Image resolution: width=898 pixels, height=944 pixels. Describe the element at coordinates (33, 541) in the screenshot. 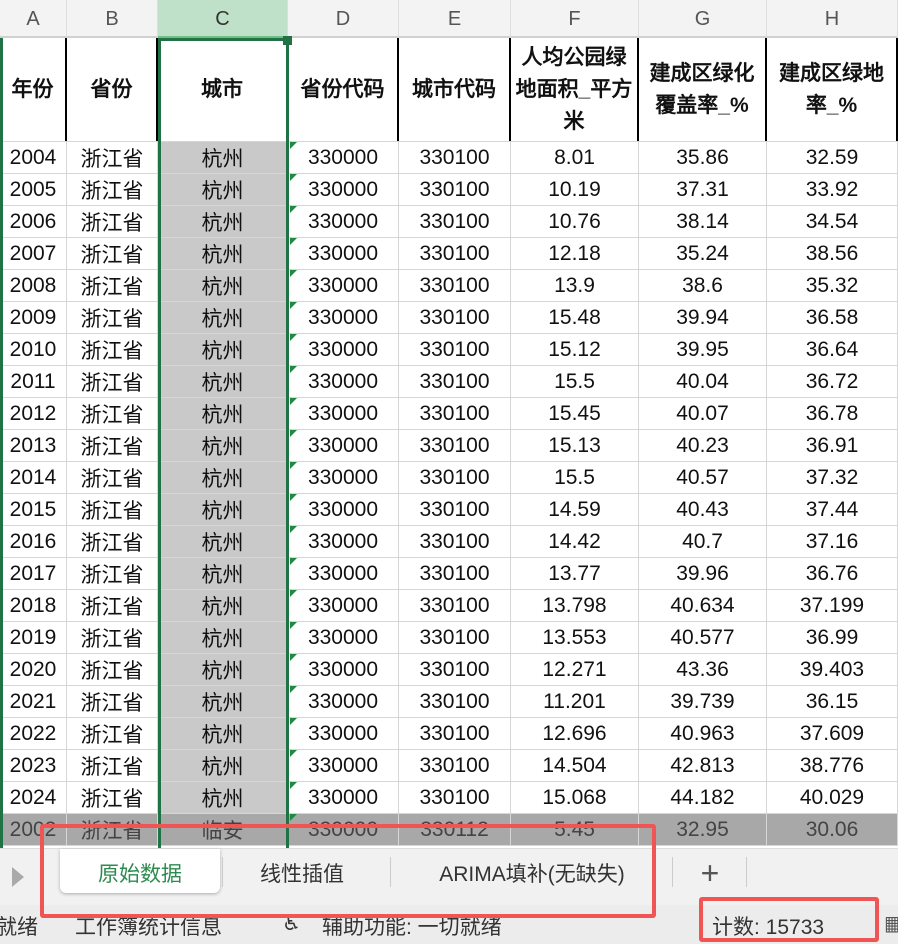

I see `cell-a: 2016` at that location.